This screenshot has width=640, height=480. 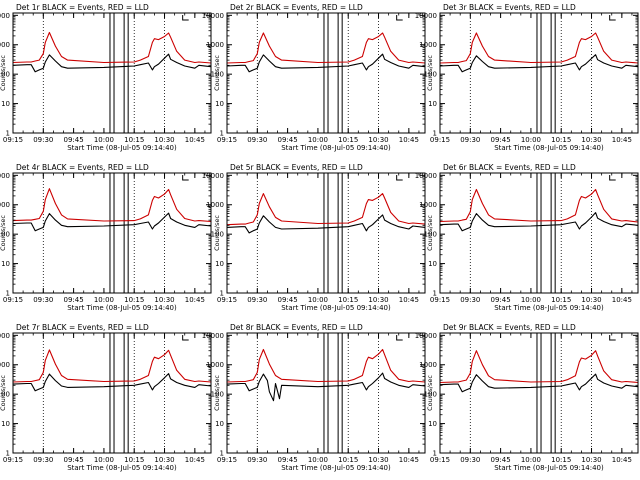 I want to click on panel-title: Det 1r BLACK = Events, RED = LLD, so click(x=82, y=7).